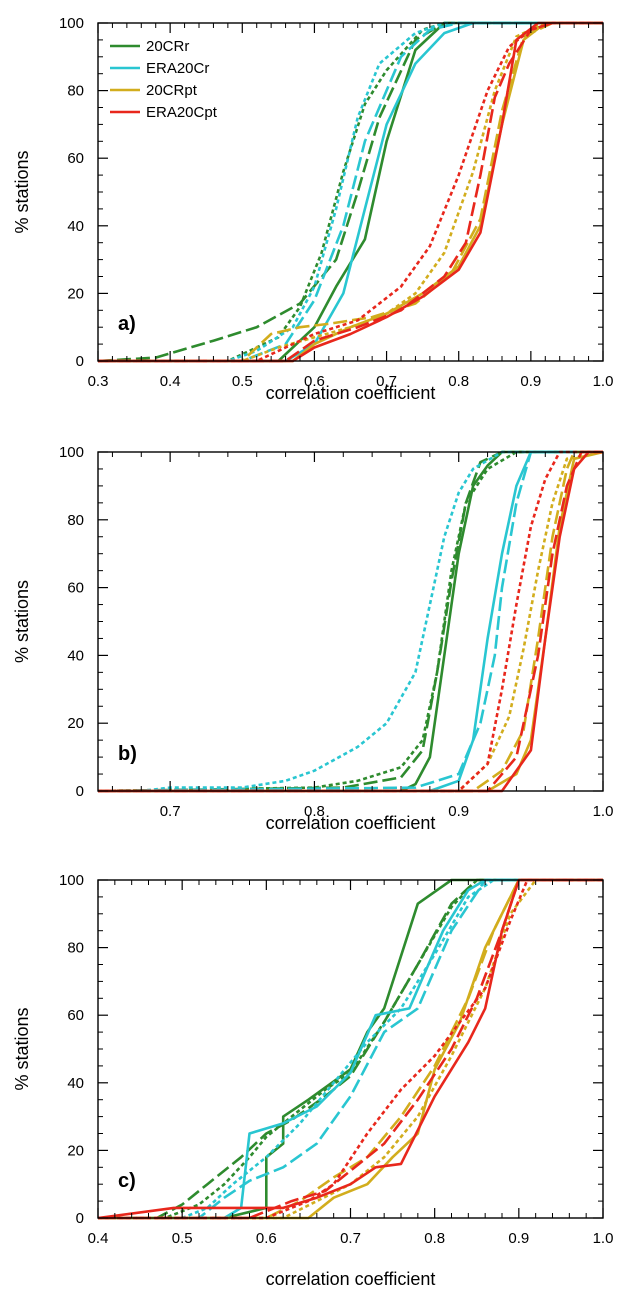 The height and width of the screenshot is (1291, 619). What do you see at coordinates (164, 79) in the screenshot?
I see `legend: 20CRr ERA20Cr 20CRpt ERA20Cpt` at bounding box center [164, 79].